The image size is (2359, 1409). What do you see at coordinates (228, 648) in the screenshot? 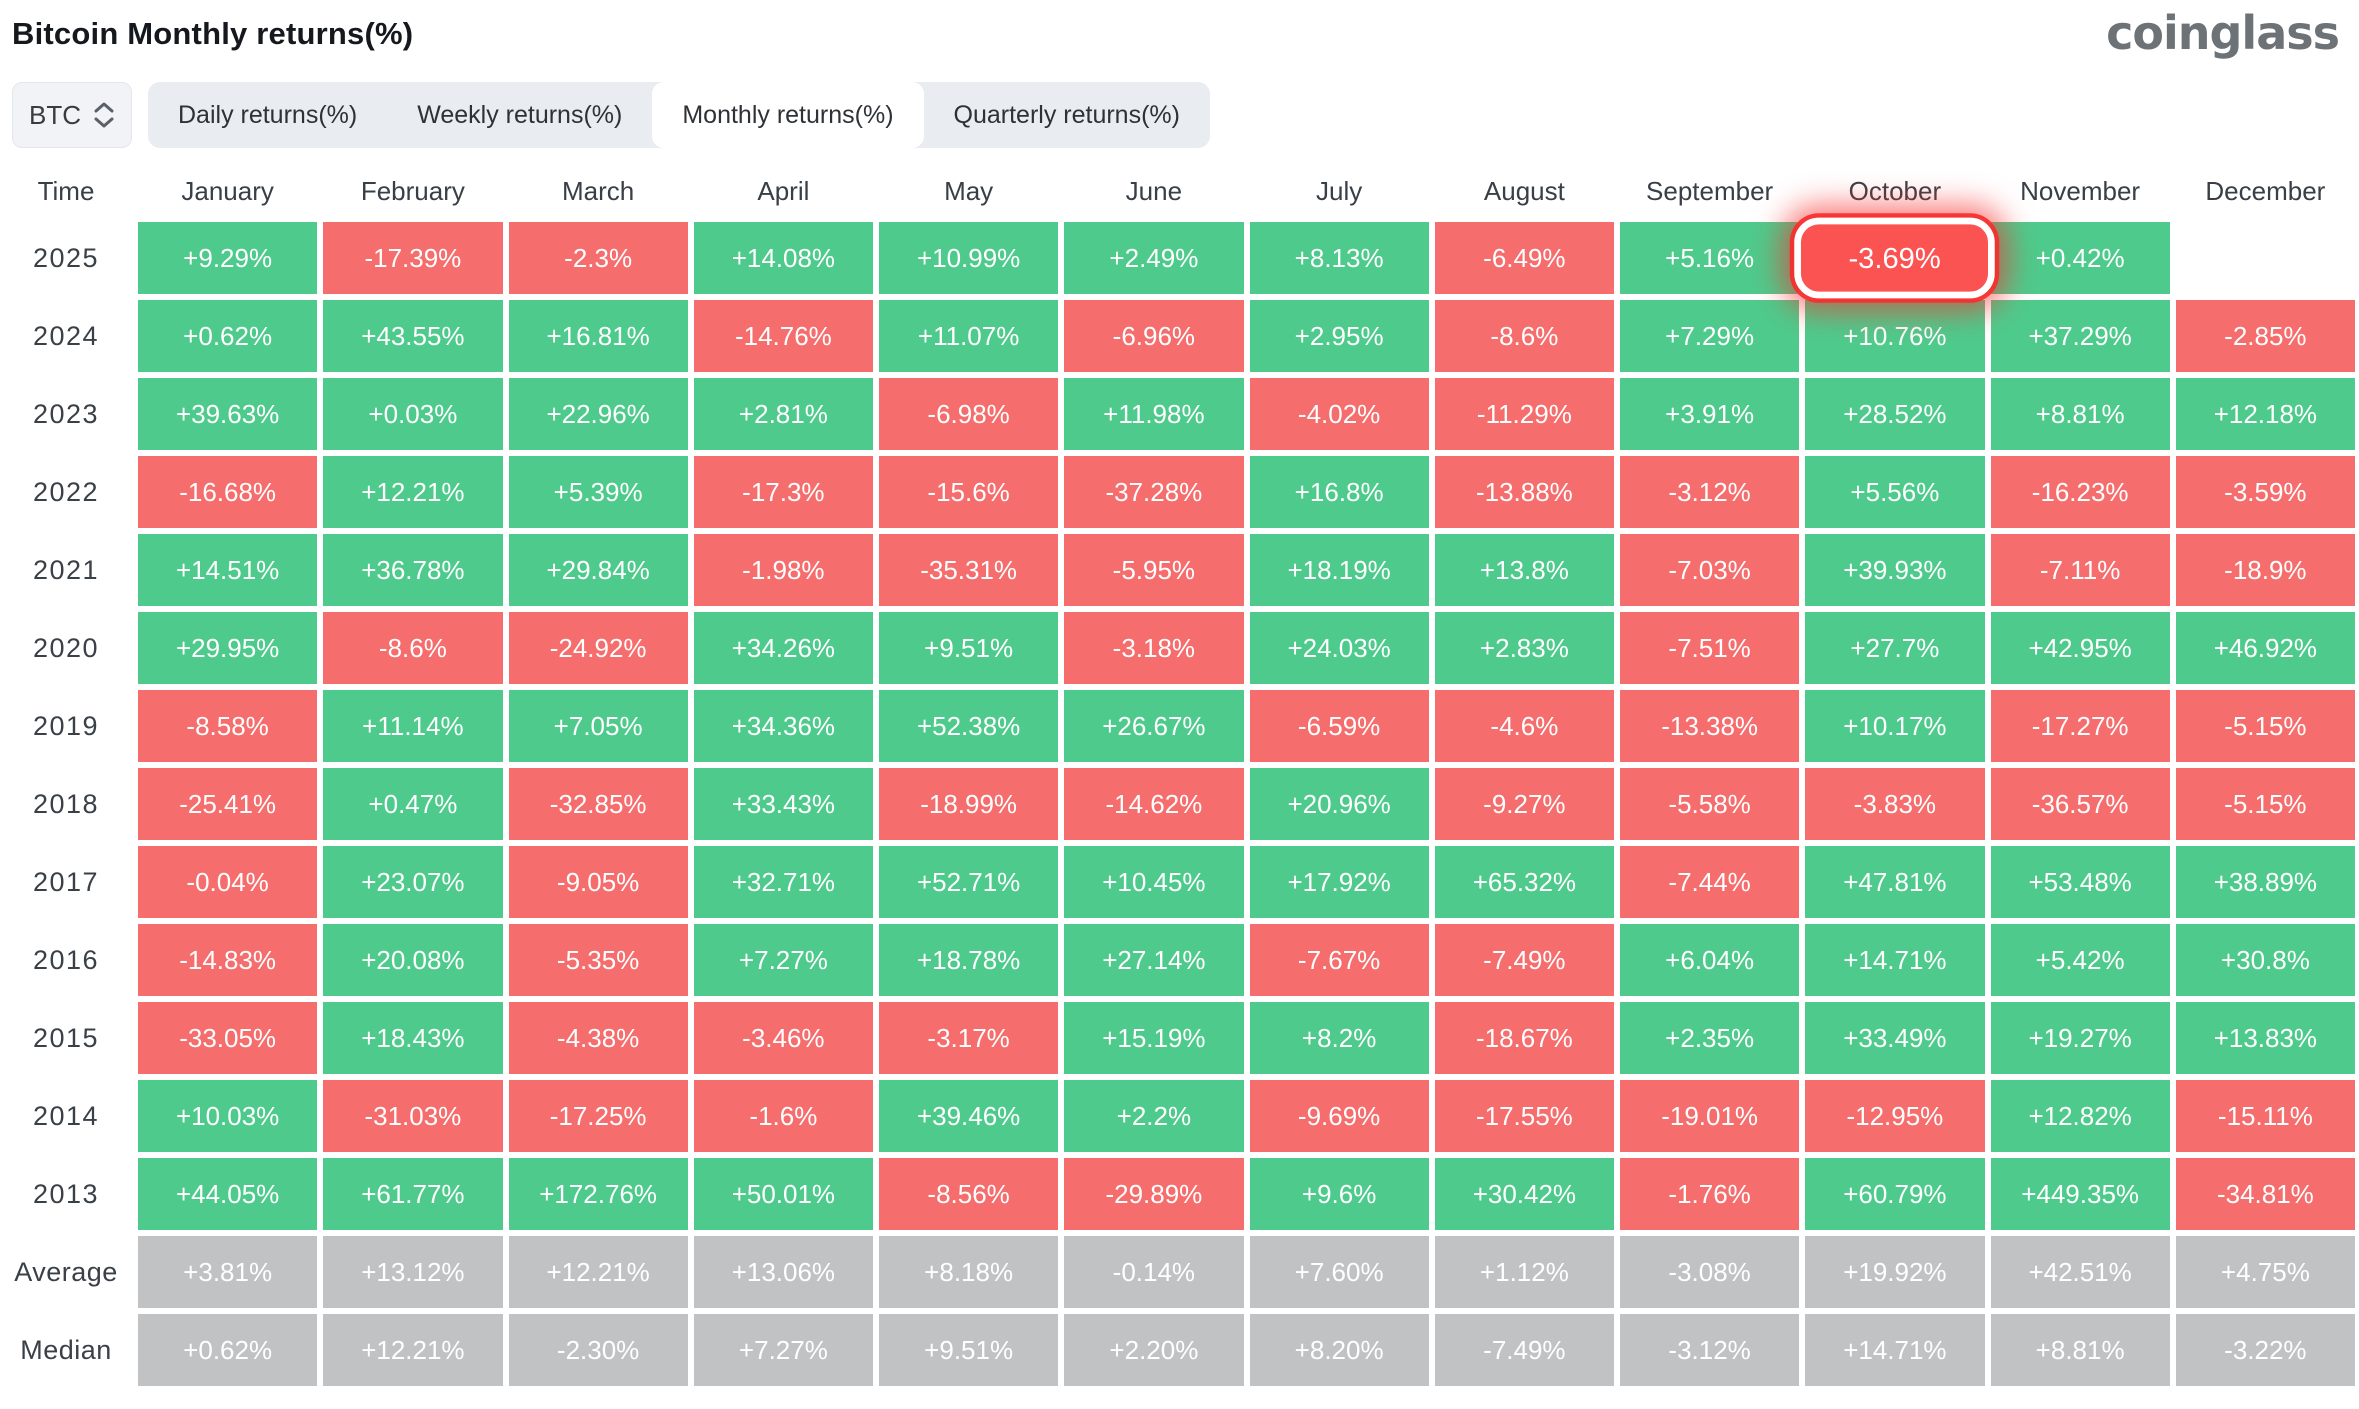
I see `cell-2020-january: +29.95%` at bounding box center [228, 648].